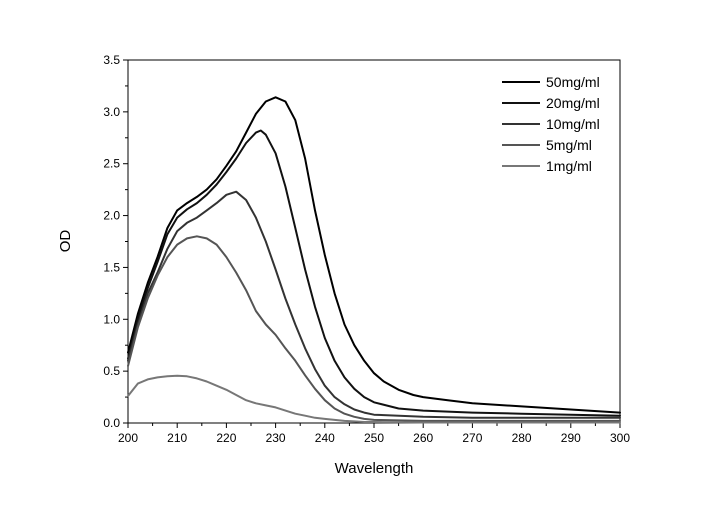 This screenshot has height=509, width=720. What do you see at coordinates (276, 438) in the screenshot?
I see `x-tick-label: 230` at bounding box center [276, 438].